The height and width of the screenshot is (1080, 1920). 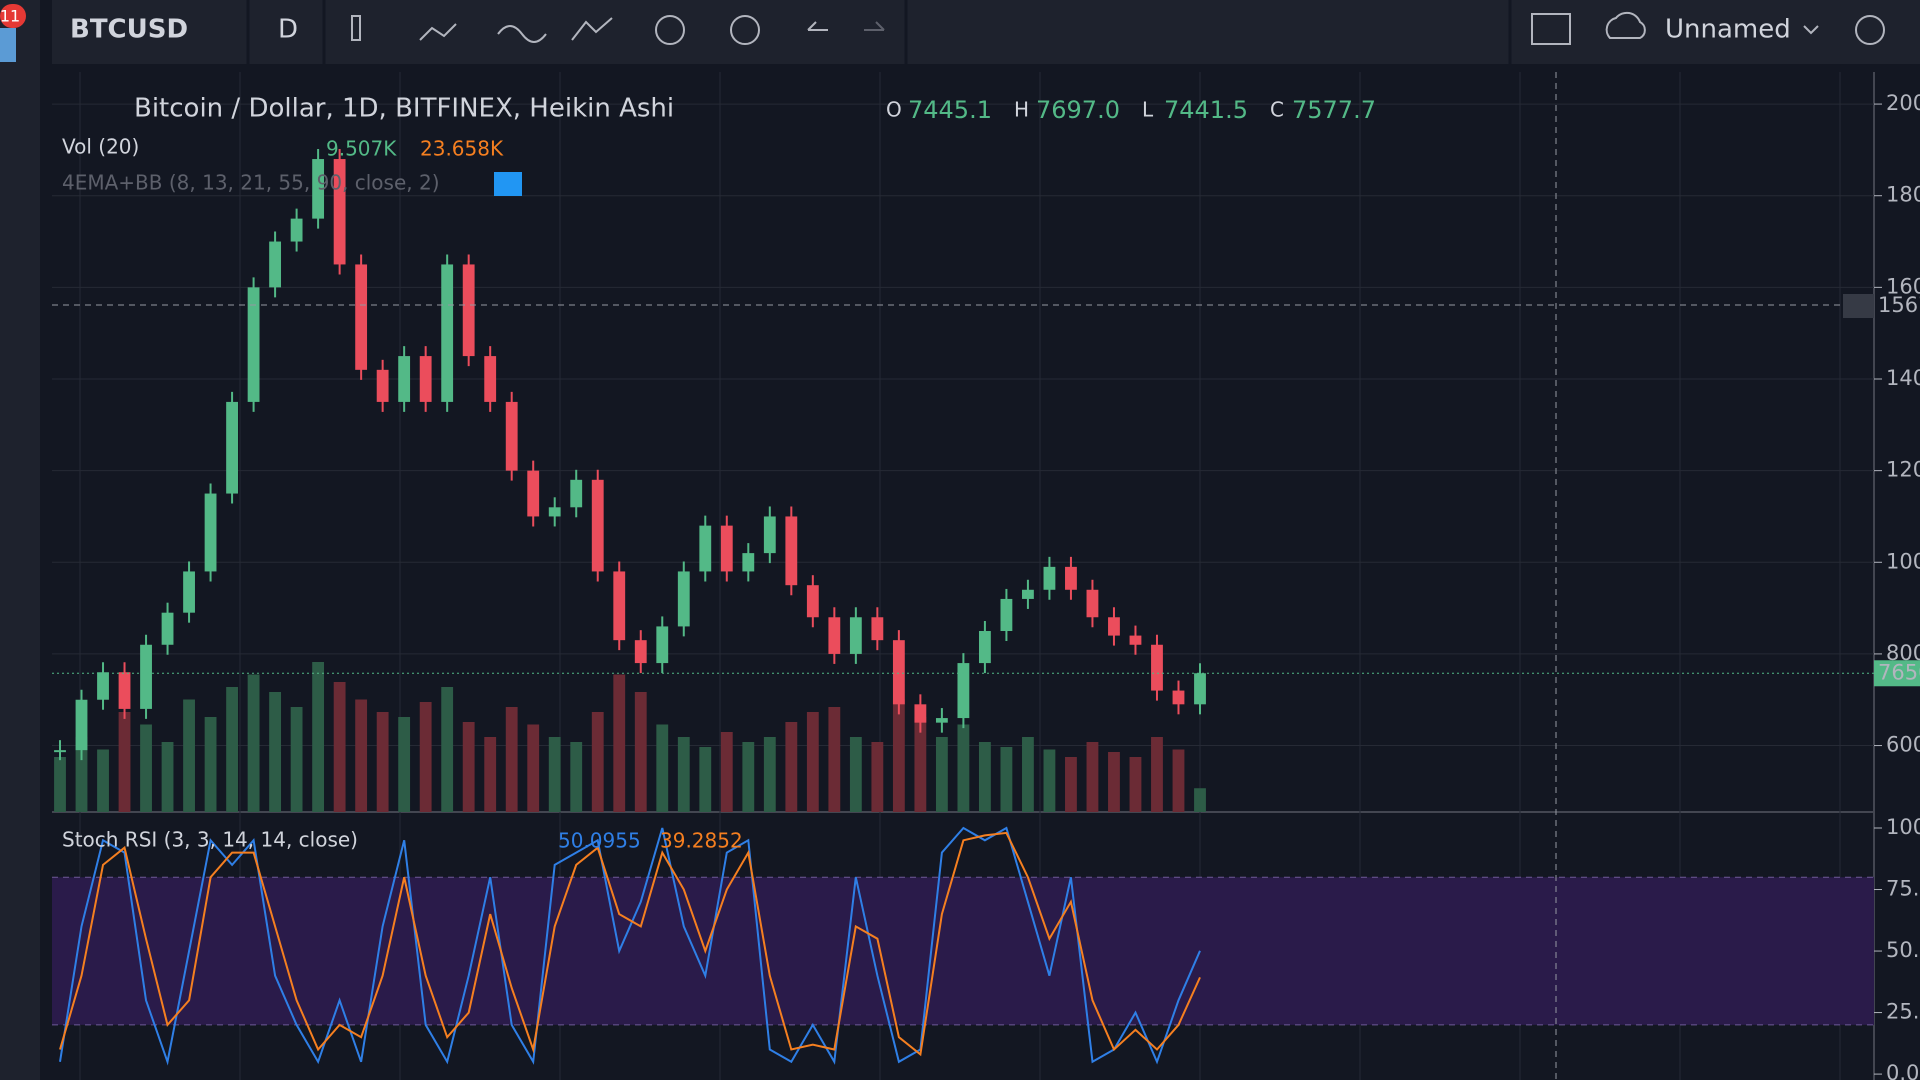 What do you see at coordinates (1903, 950) in the screenshot?
I see `y-tick-label: 50.00` at bounding box center [1903, 950].